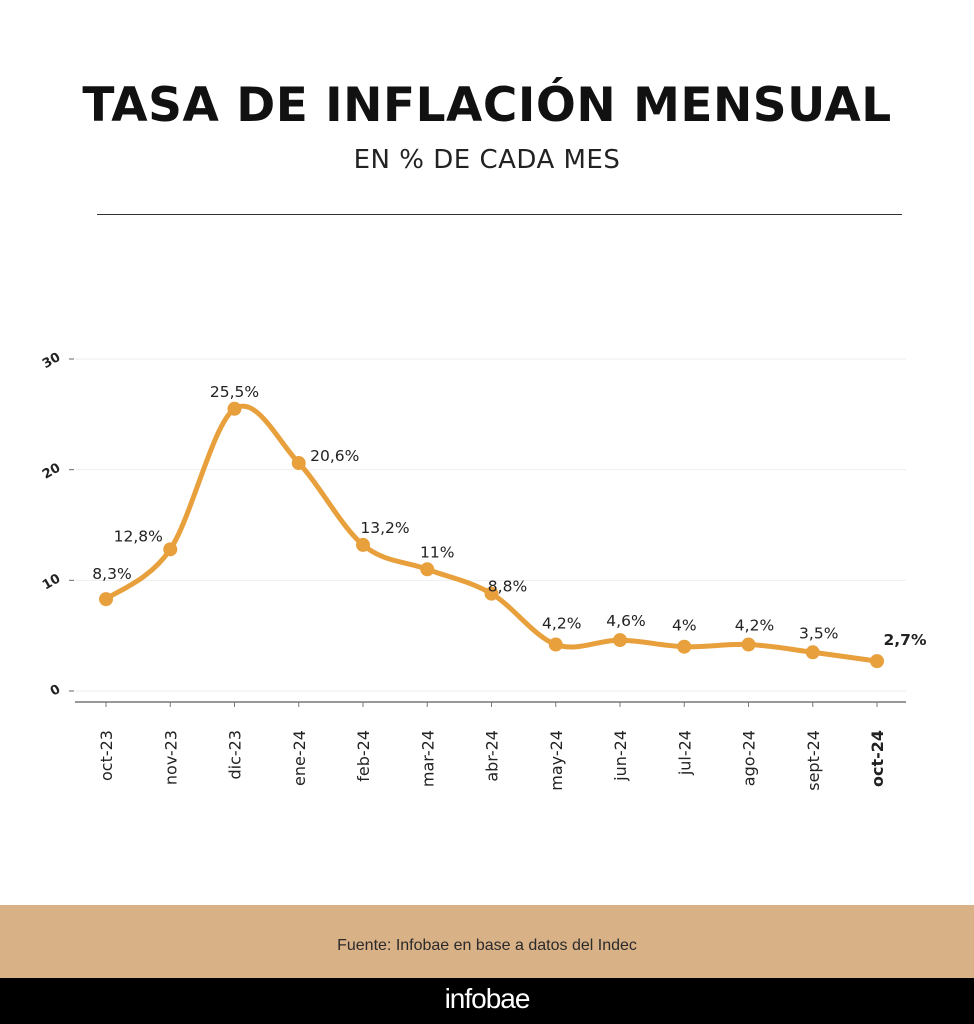  What do you see at coordinates (138, 536) in the screenshot?
I see `data-label: 12,8%` at bounding box center [138, 536].